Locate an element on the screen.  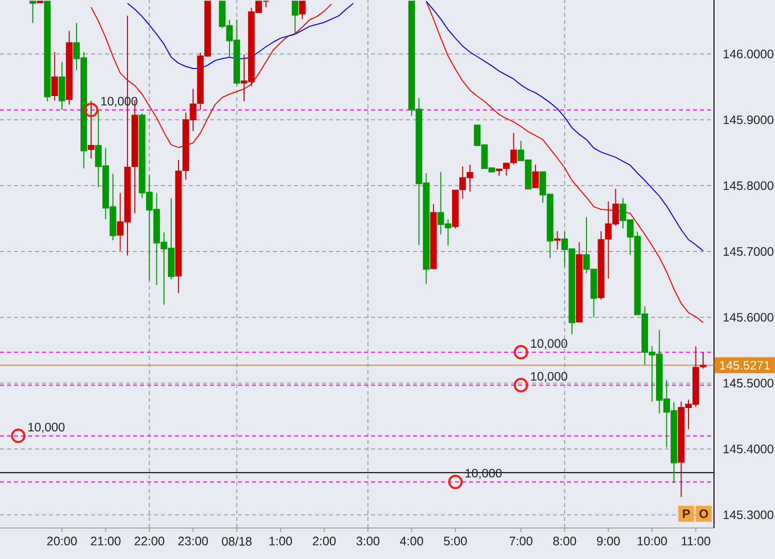
y-tick-label: 145.3000 is located at coordinates (749, 515).